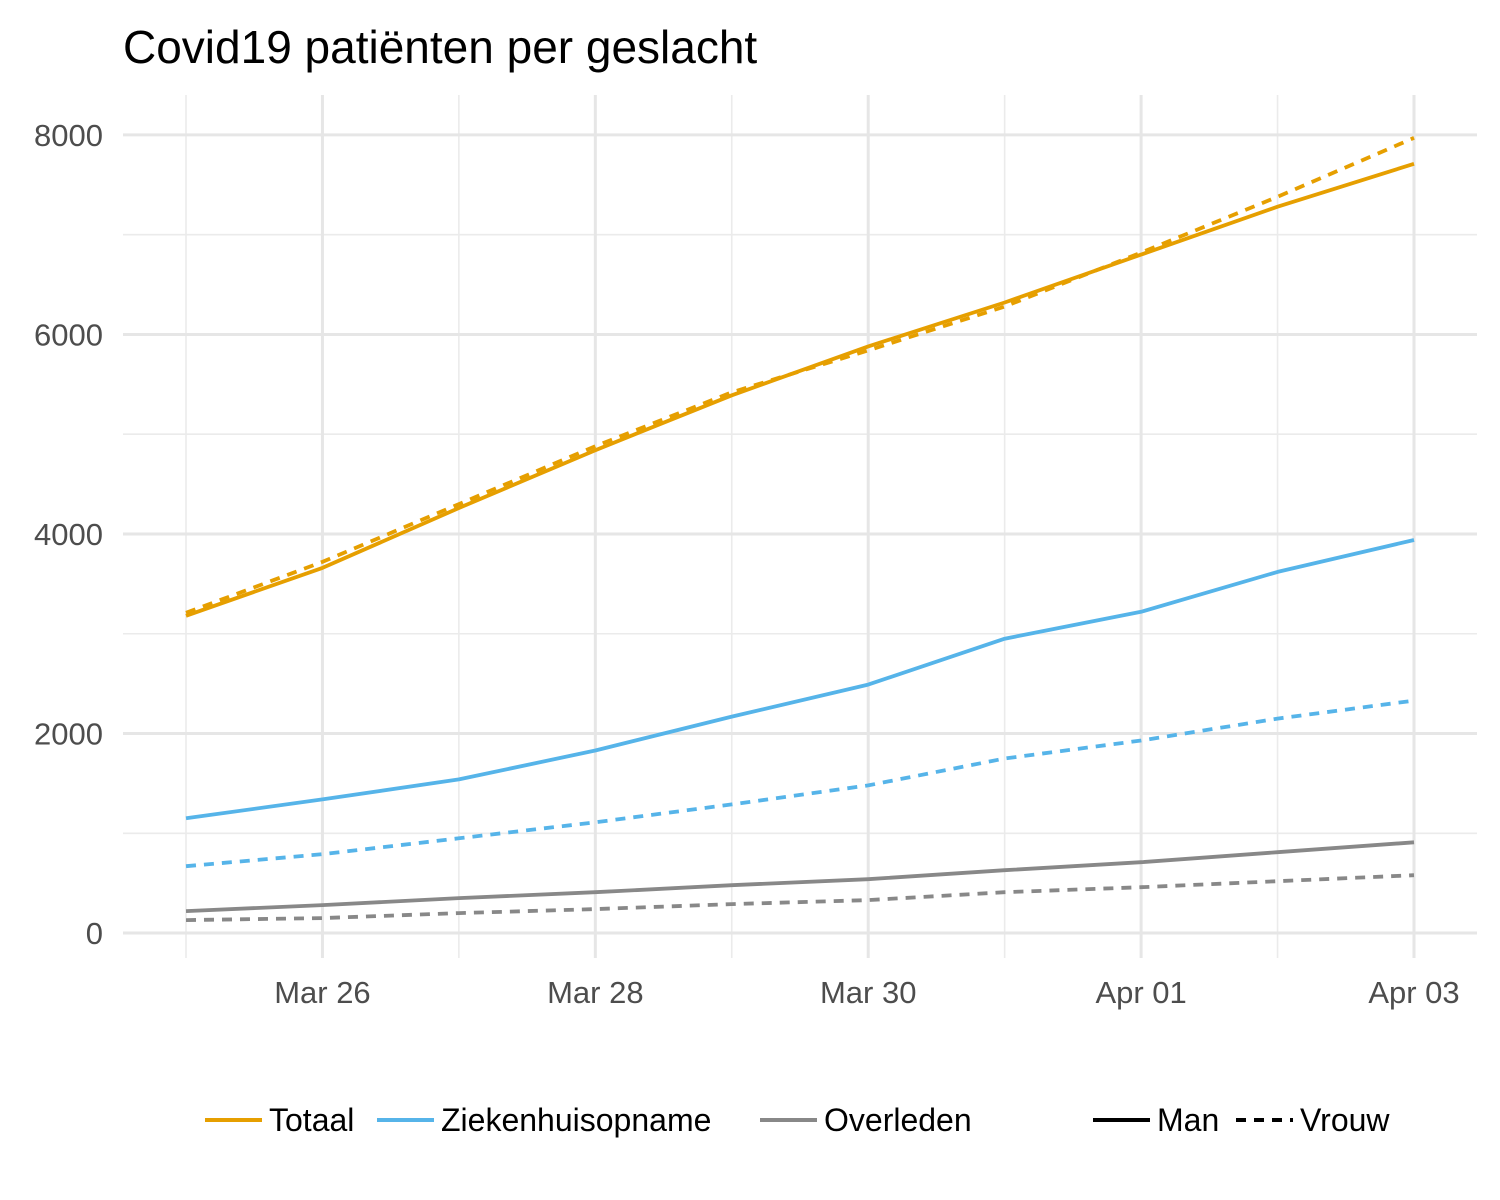  I want to click on series-line-ziekenhuisopname-vrouw, so click(800, 783).